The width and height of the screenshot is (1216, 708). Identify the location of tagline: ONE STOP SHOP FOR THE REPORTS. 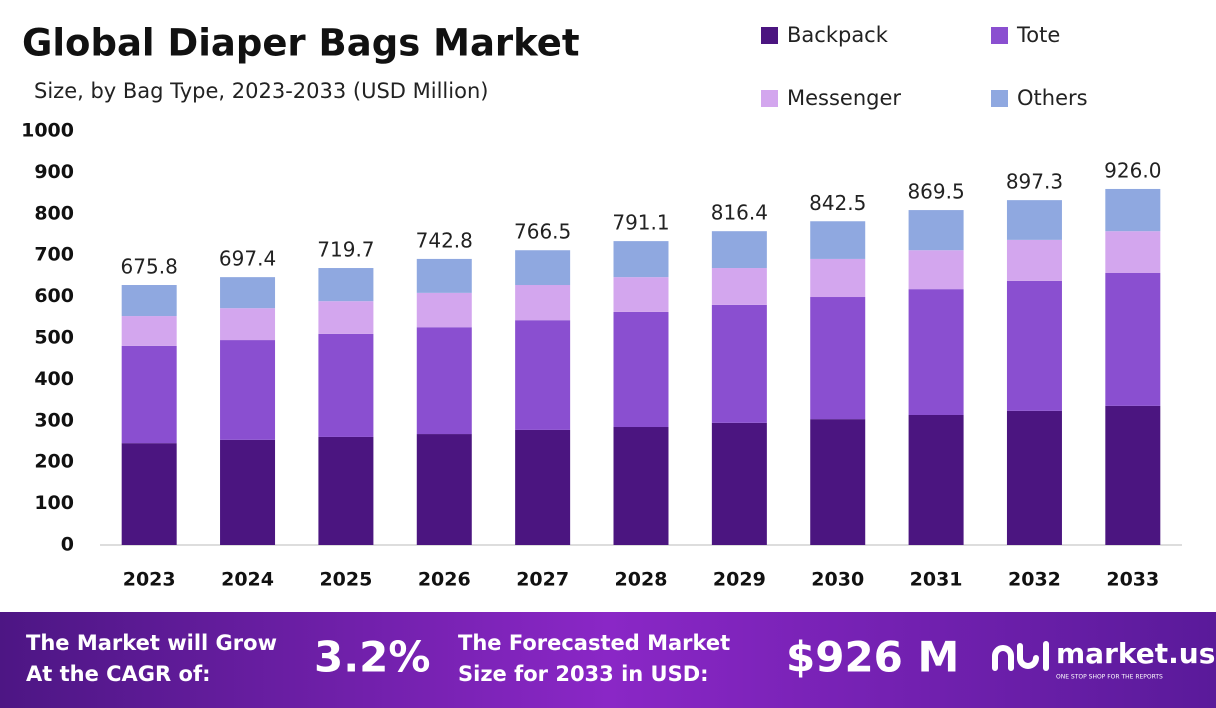
(1109, 677).